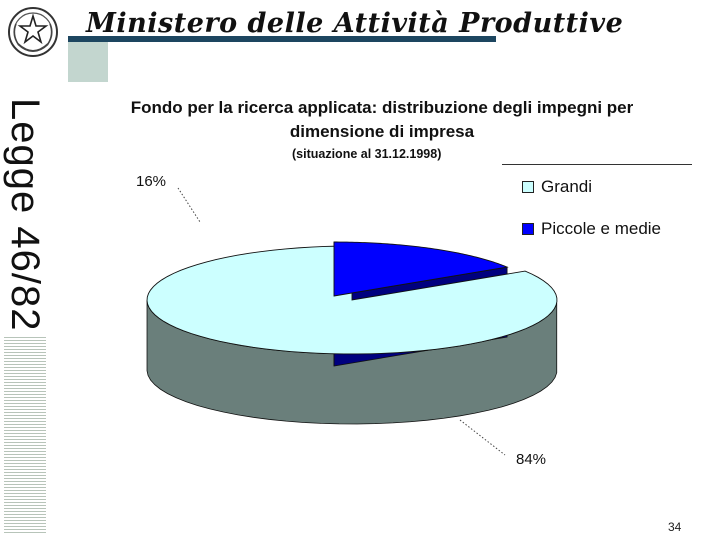  What do you see at coordinates (601, 228) in the screenshot?
I see `legend-label-piccole-e-medie: Piccole e medie` at bounding box center [601, 228].